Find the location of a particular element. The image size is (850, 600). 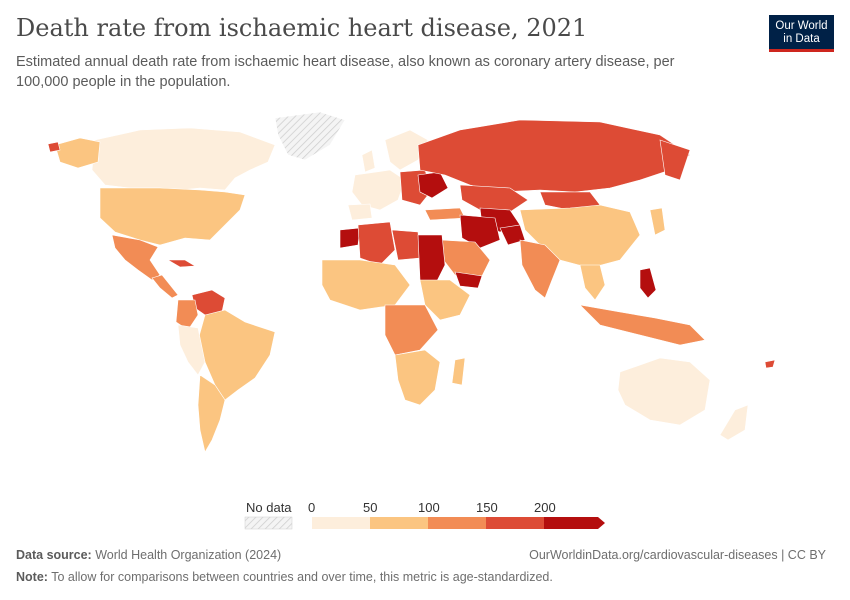

region-russia is located at coordinates (554, 156).